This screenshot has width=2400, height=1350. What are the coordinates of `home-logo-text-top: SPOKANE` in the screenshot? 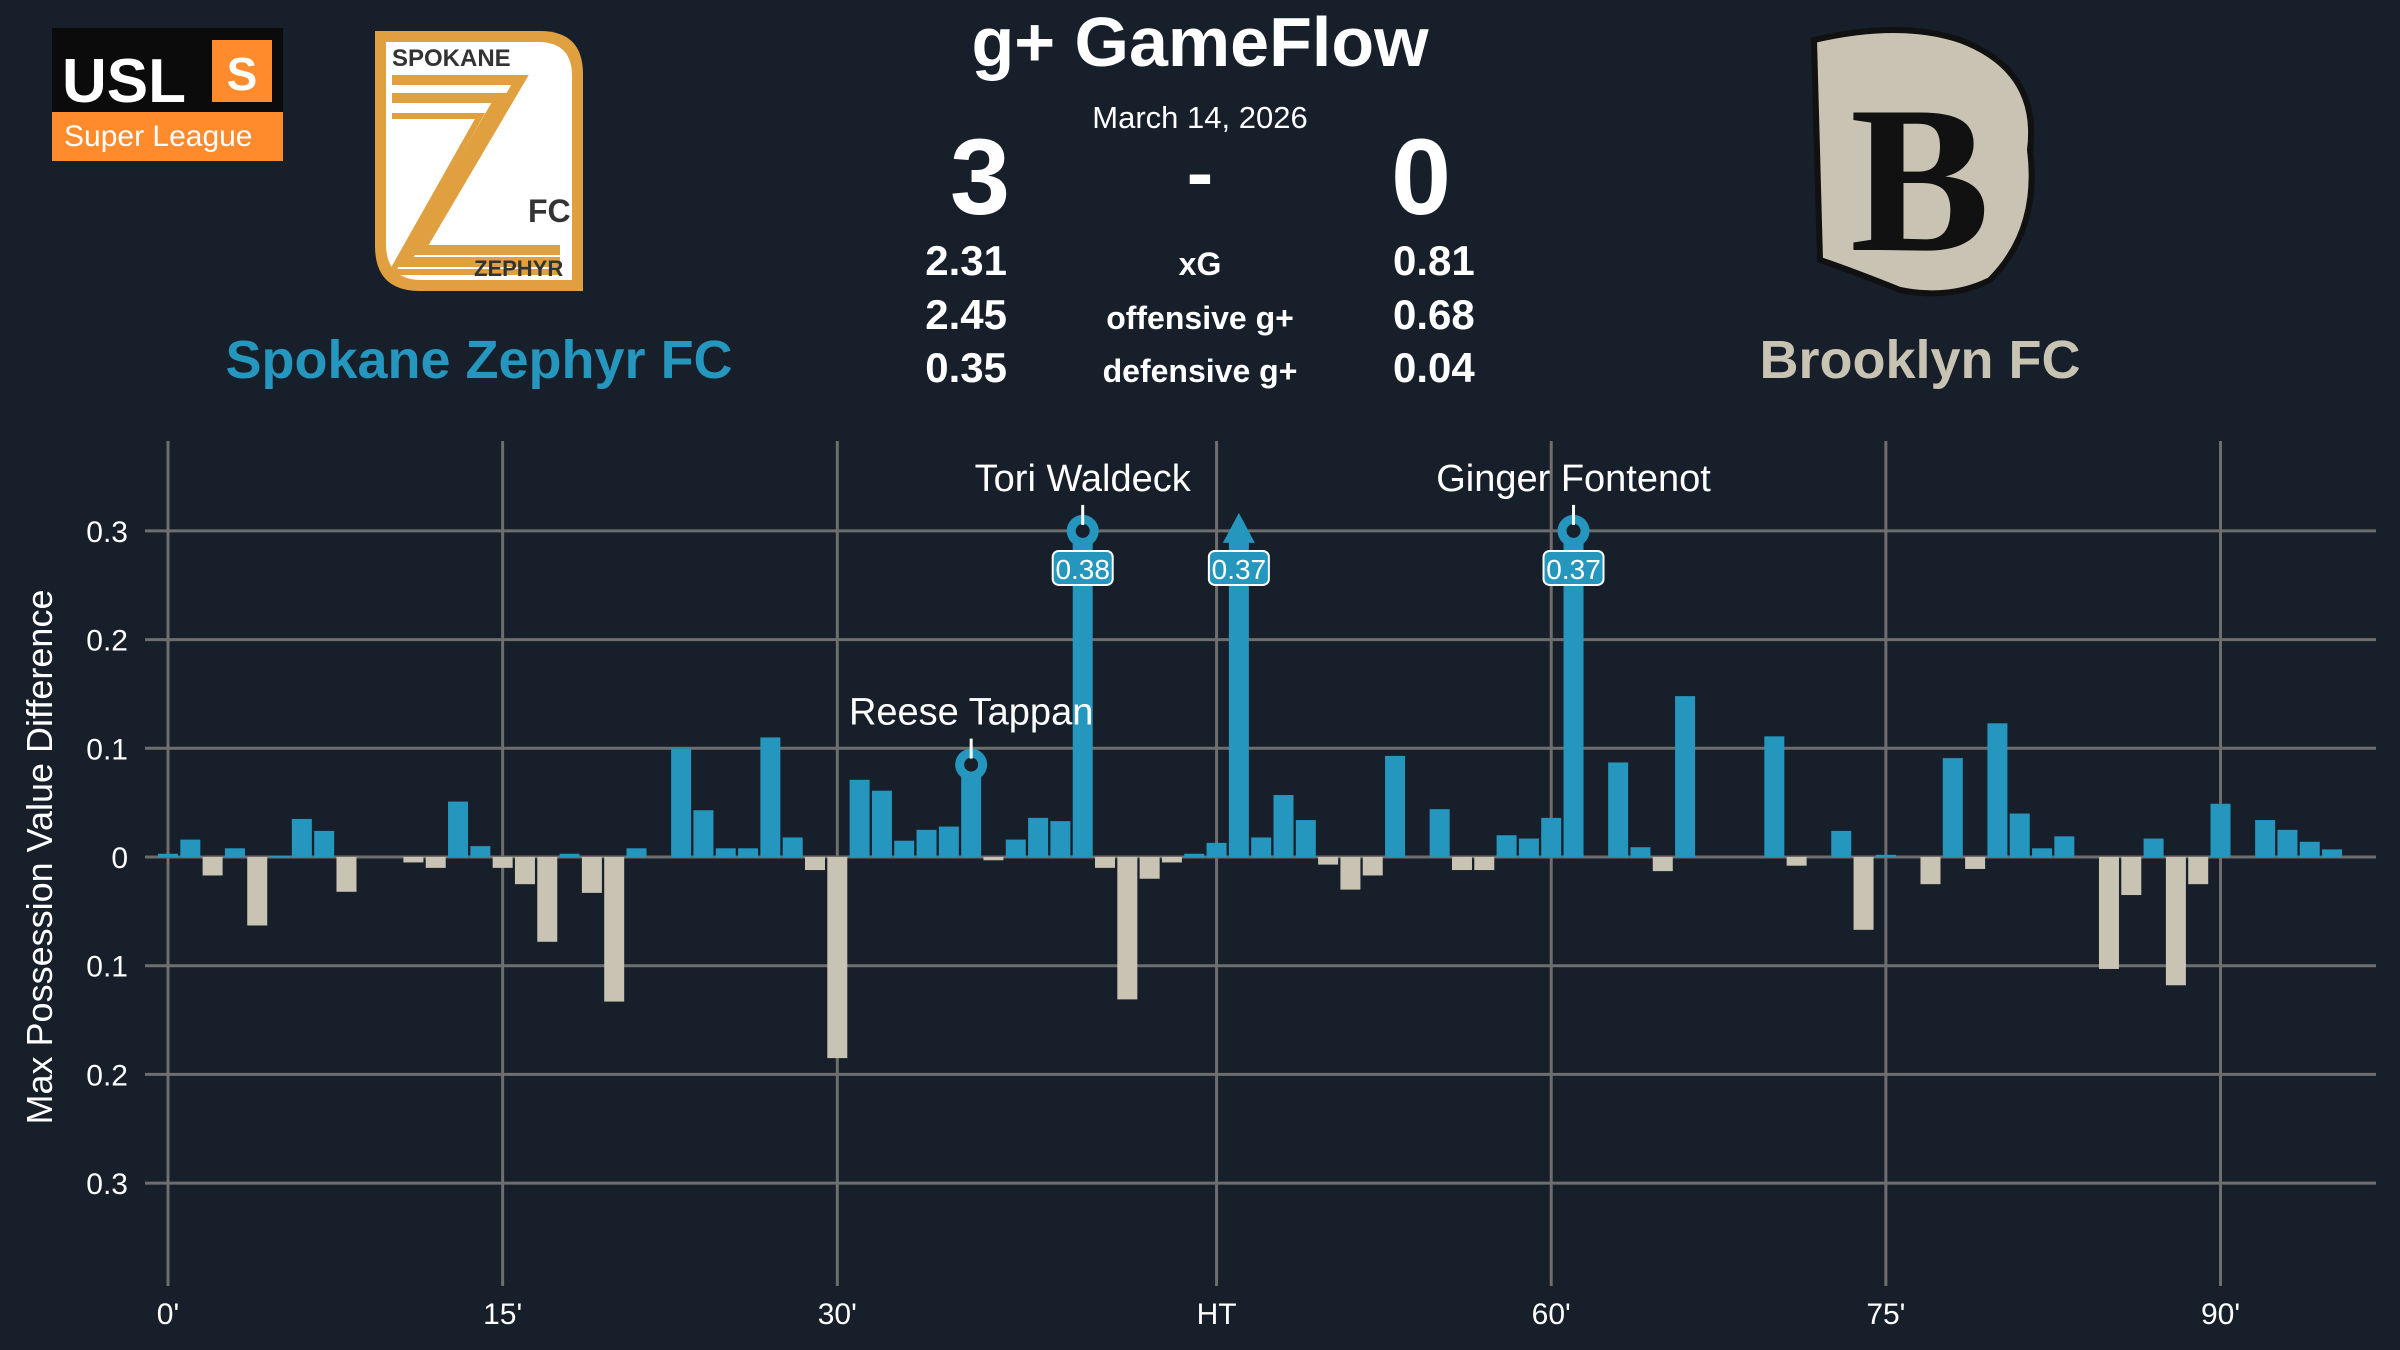 It's located at (451, 58).